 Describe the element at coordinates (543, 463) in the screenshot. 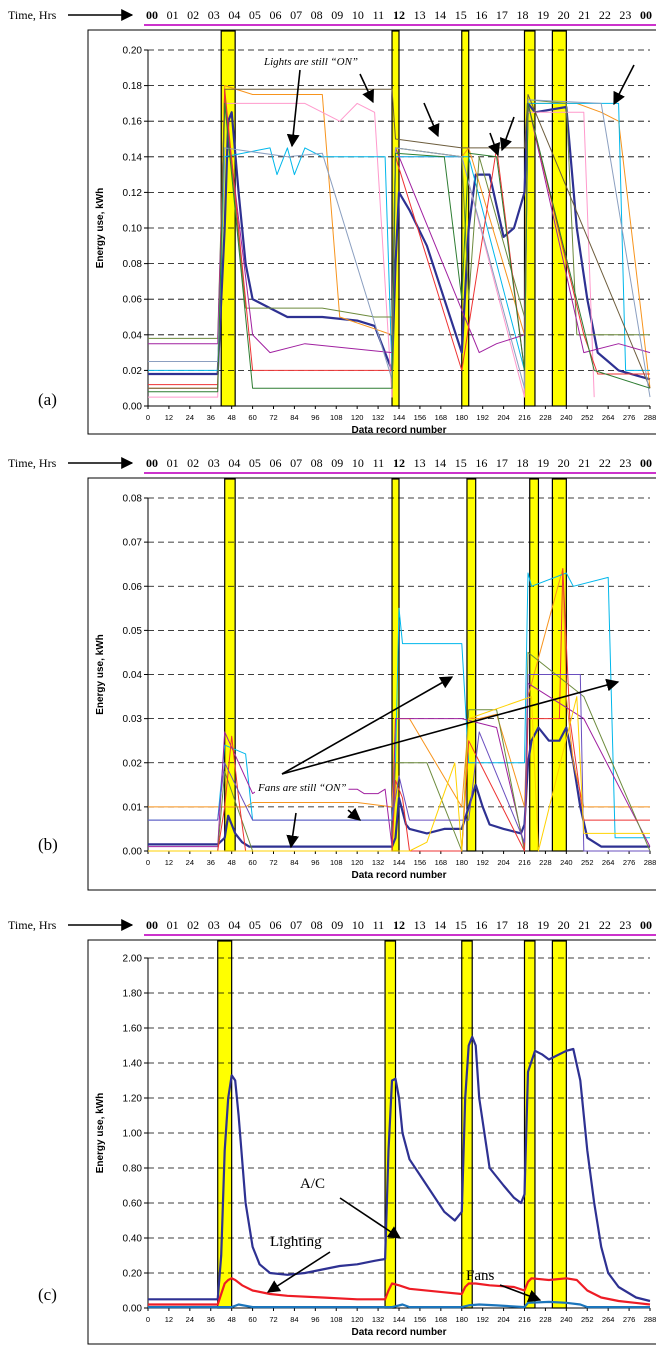

I see `hour-label: 19` at that location.